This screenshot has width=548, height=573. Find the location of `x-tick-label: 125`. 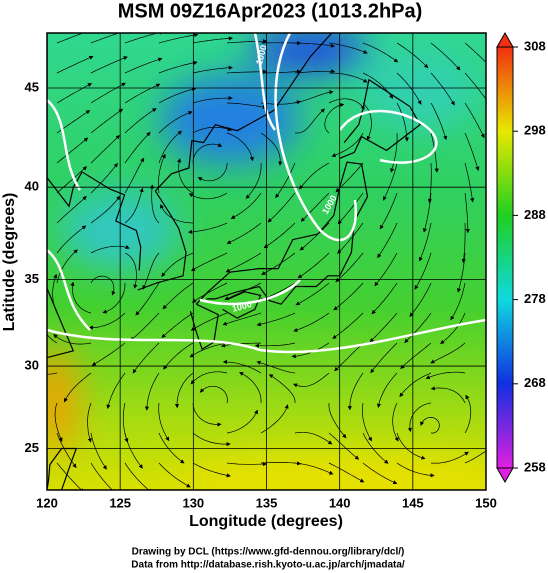

x-tick-label: 125 is located at coordinates (120, 502).